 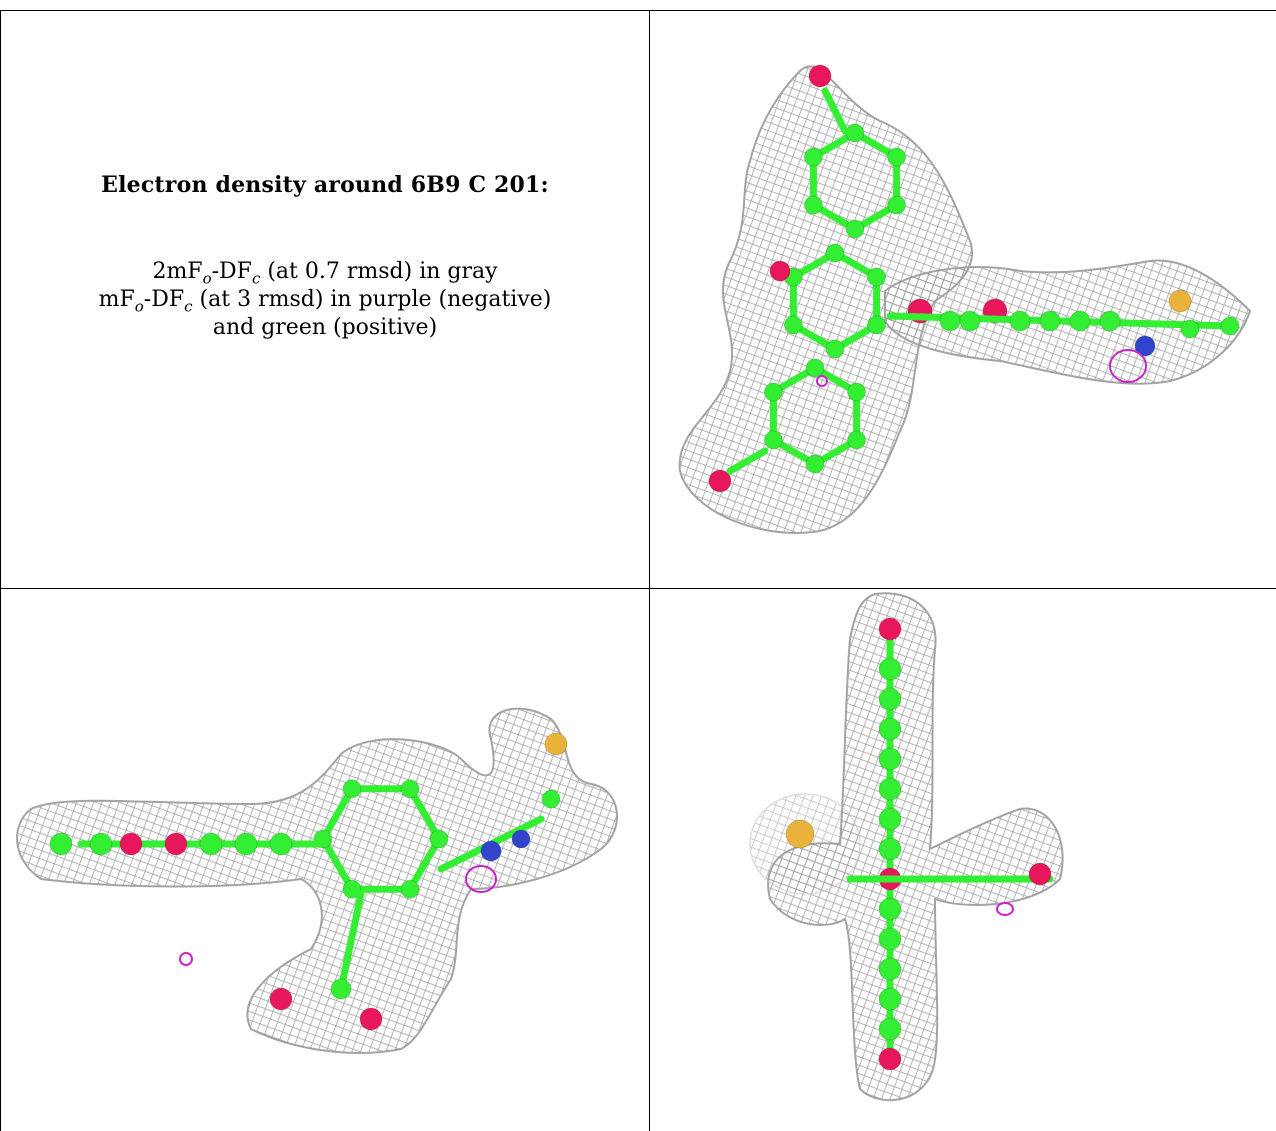 I want to click on line1-prefix: 2mF, so click(x=177, y=271).